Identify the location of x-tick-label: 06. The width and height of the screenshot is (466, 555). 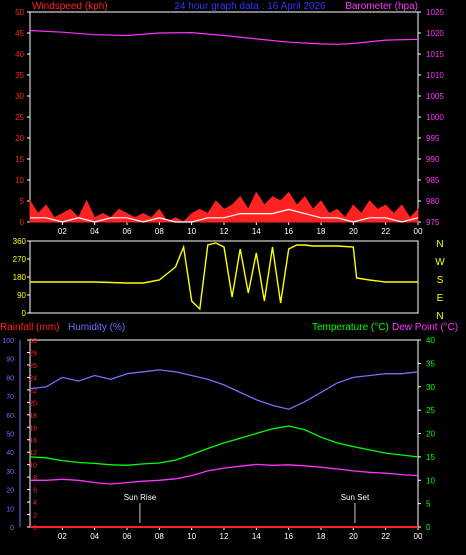
(127, 231).